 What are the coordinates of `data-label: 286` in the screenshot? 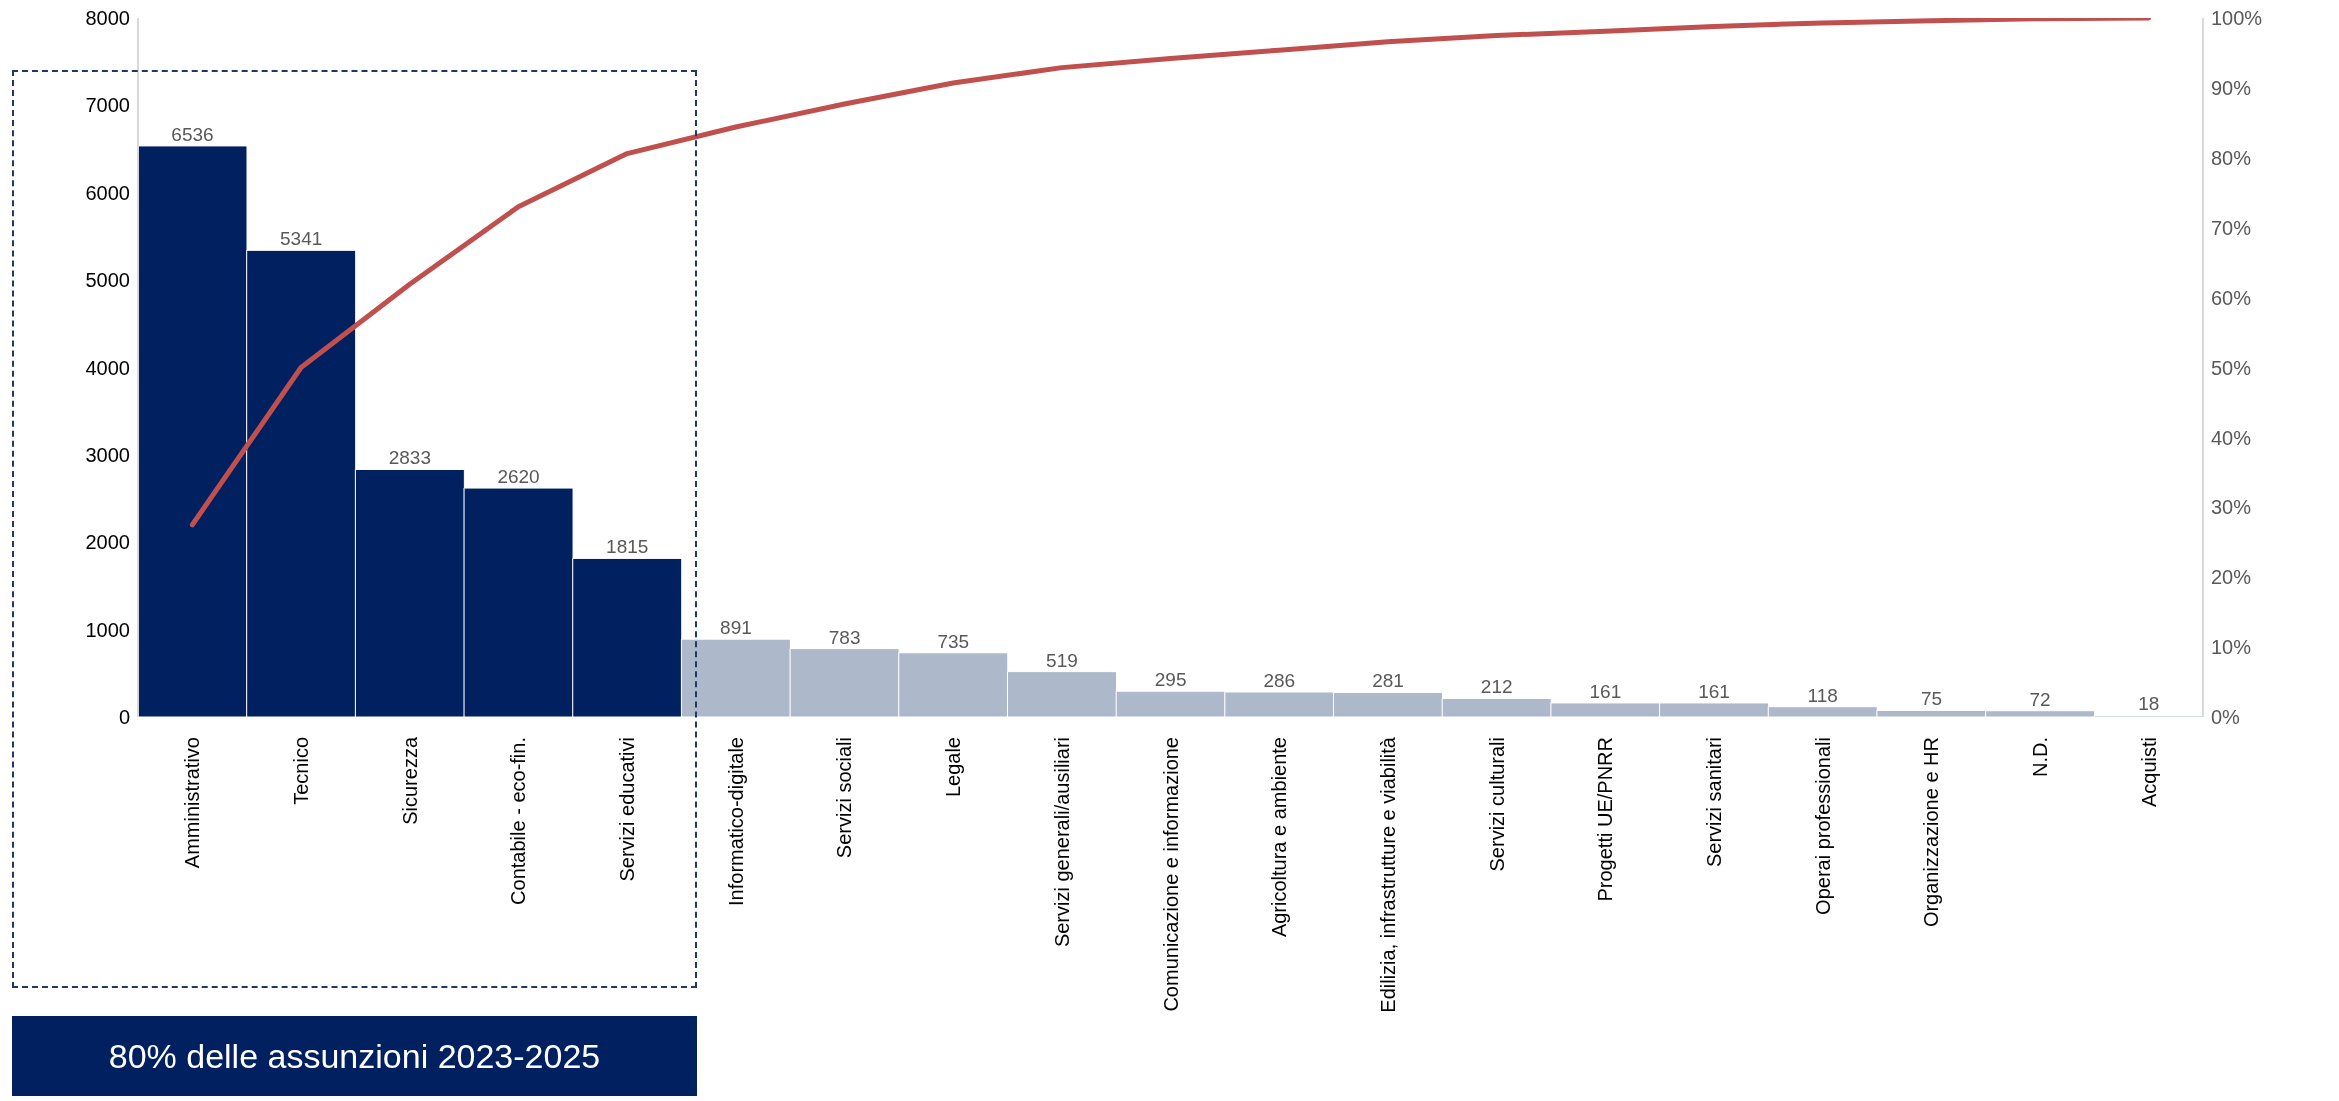 It's located at (1279, 681).